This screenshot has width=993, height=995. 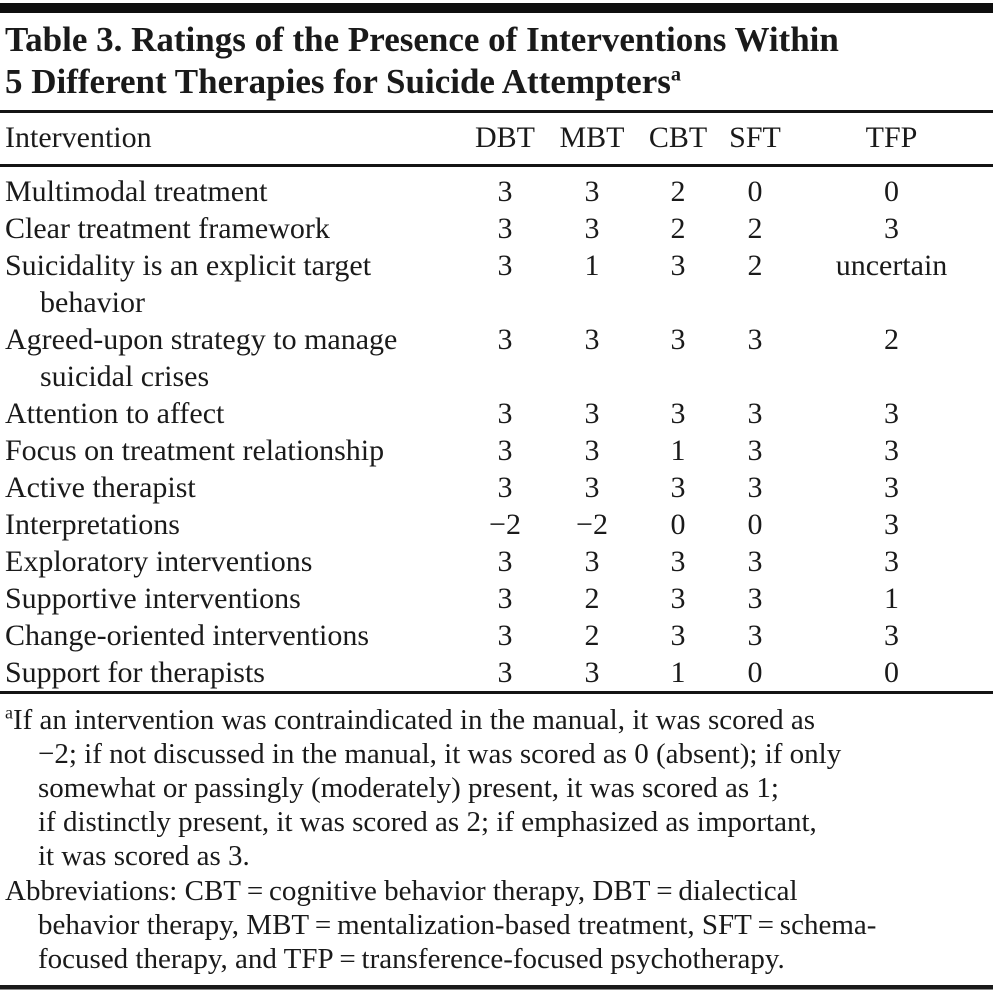 I want to click on footnote-line: it was scored as 3., so click(x=144, y=856).